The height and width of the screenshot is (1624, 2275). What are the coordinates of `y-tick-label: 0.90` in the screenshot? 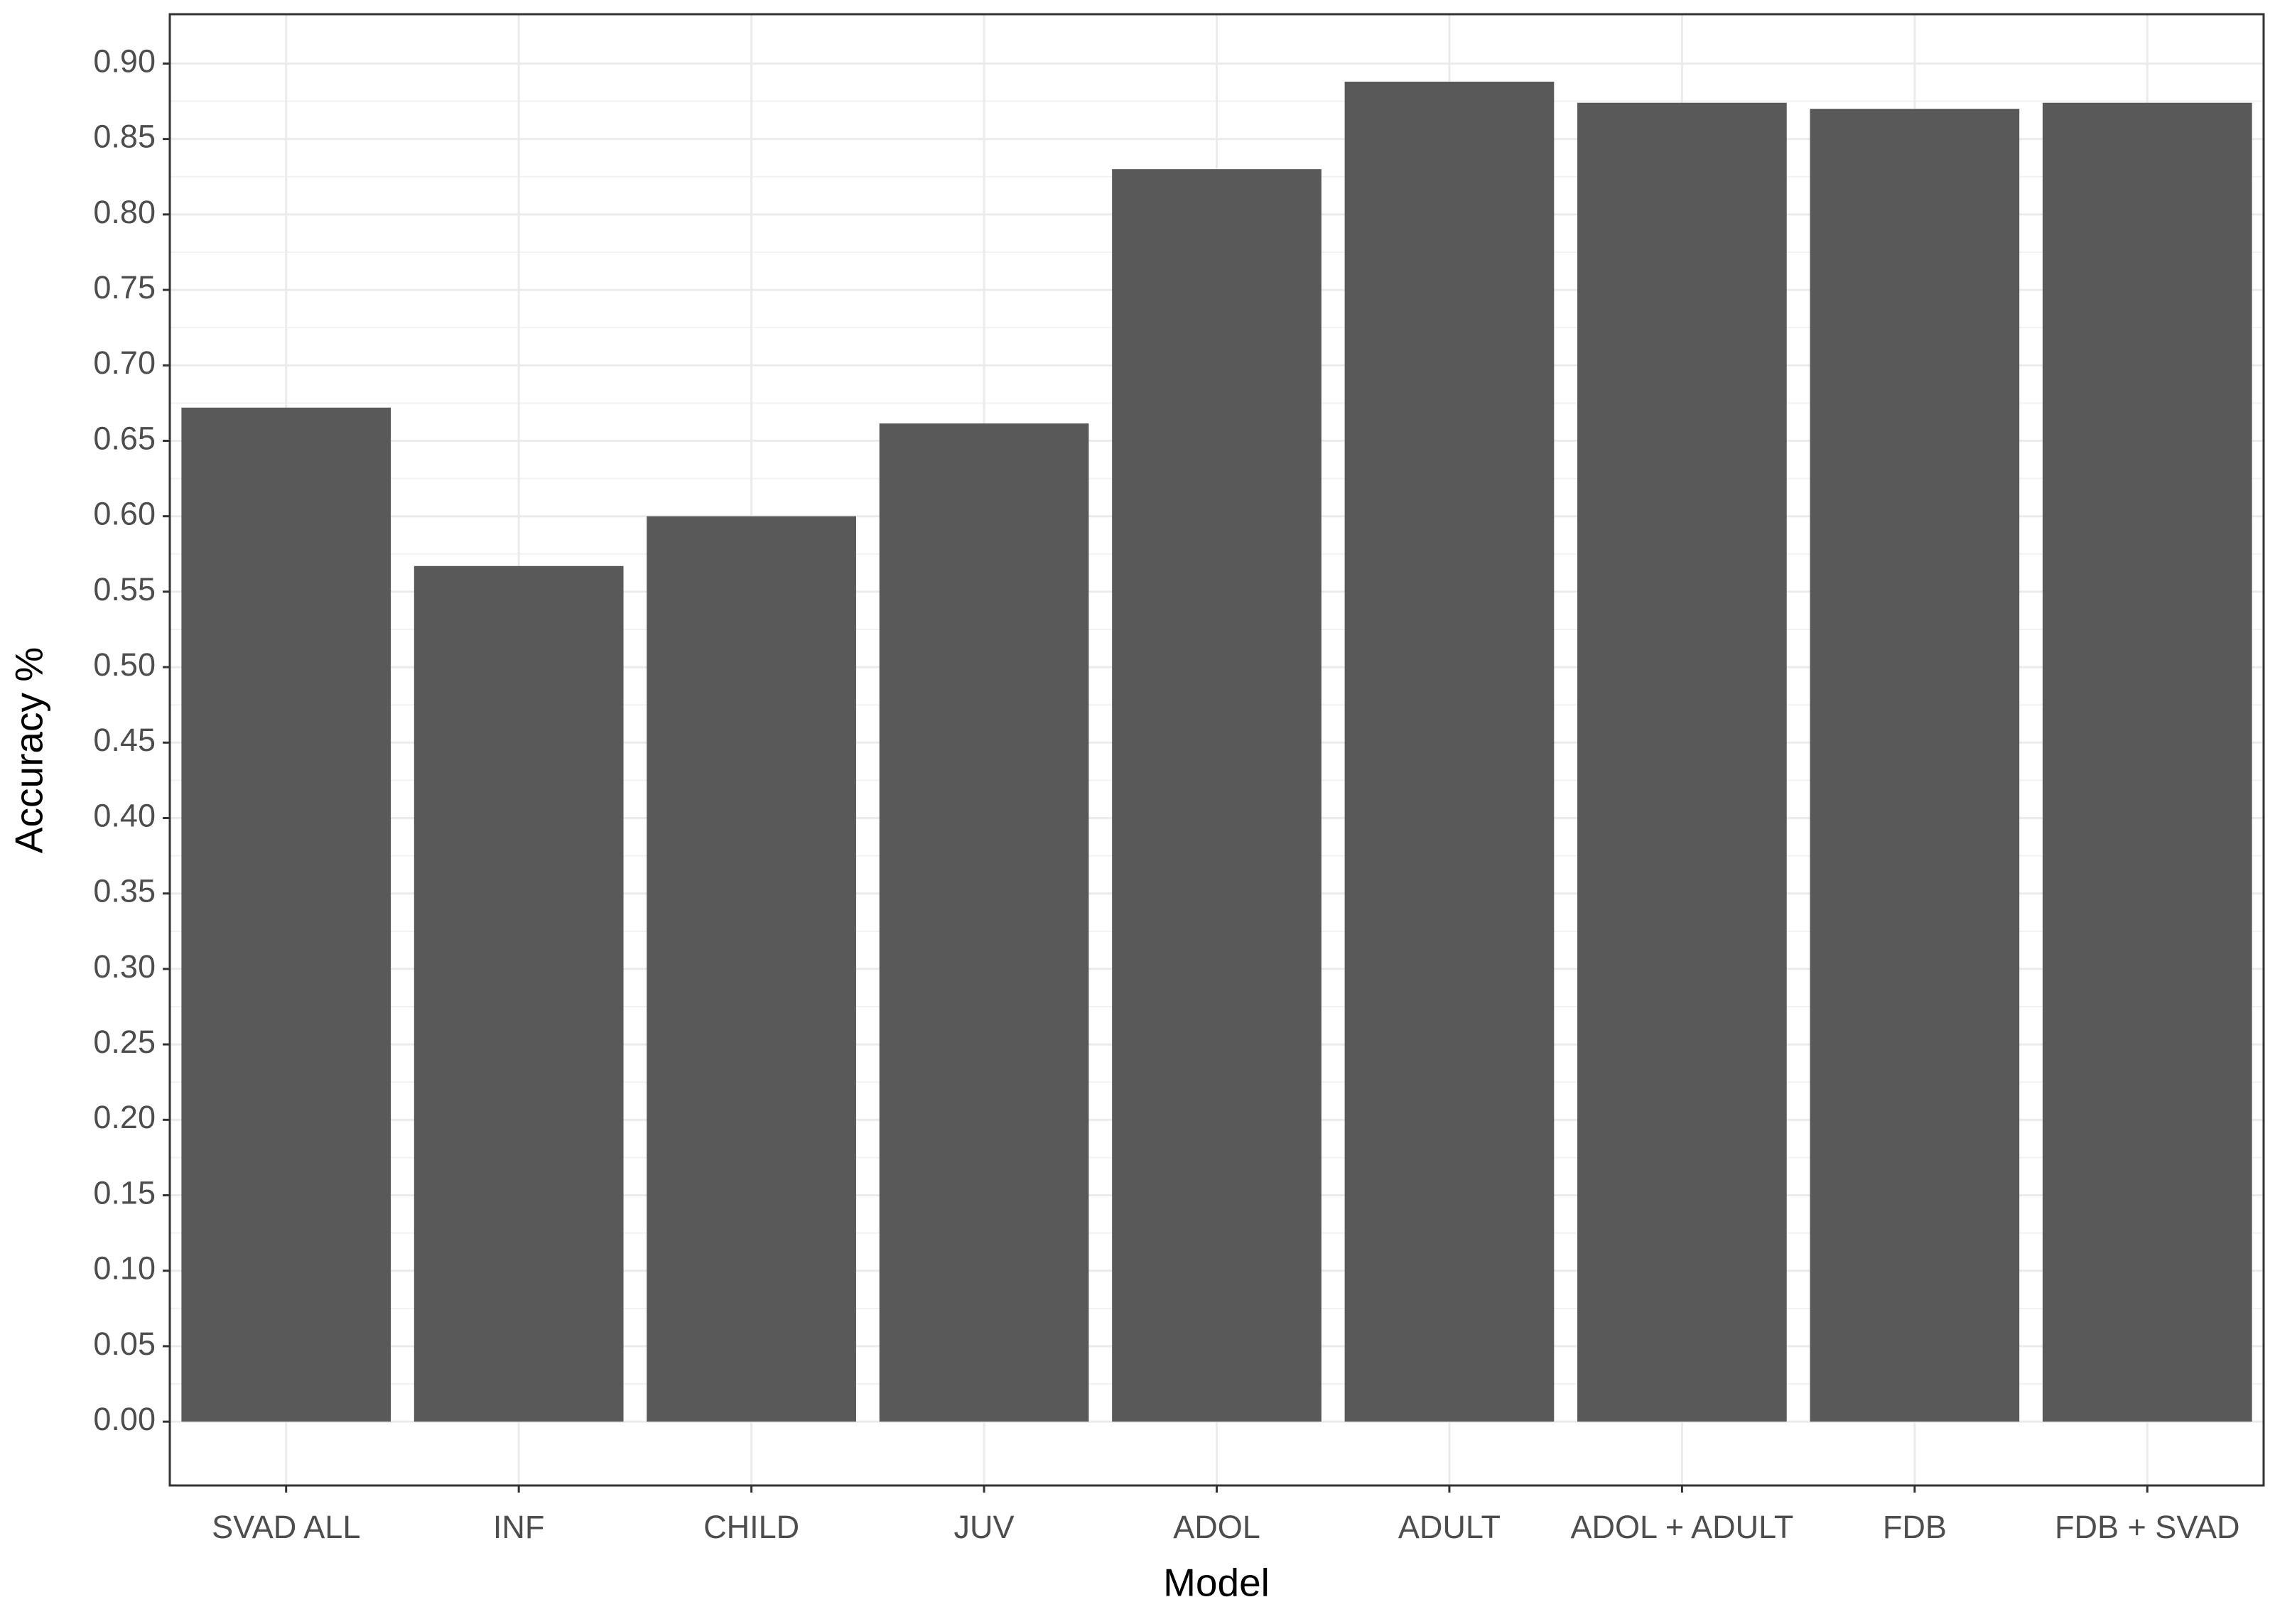 It's located at (124, 61).